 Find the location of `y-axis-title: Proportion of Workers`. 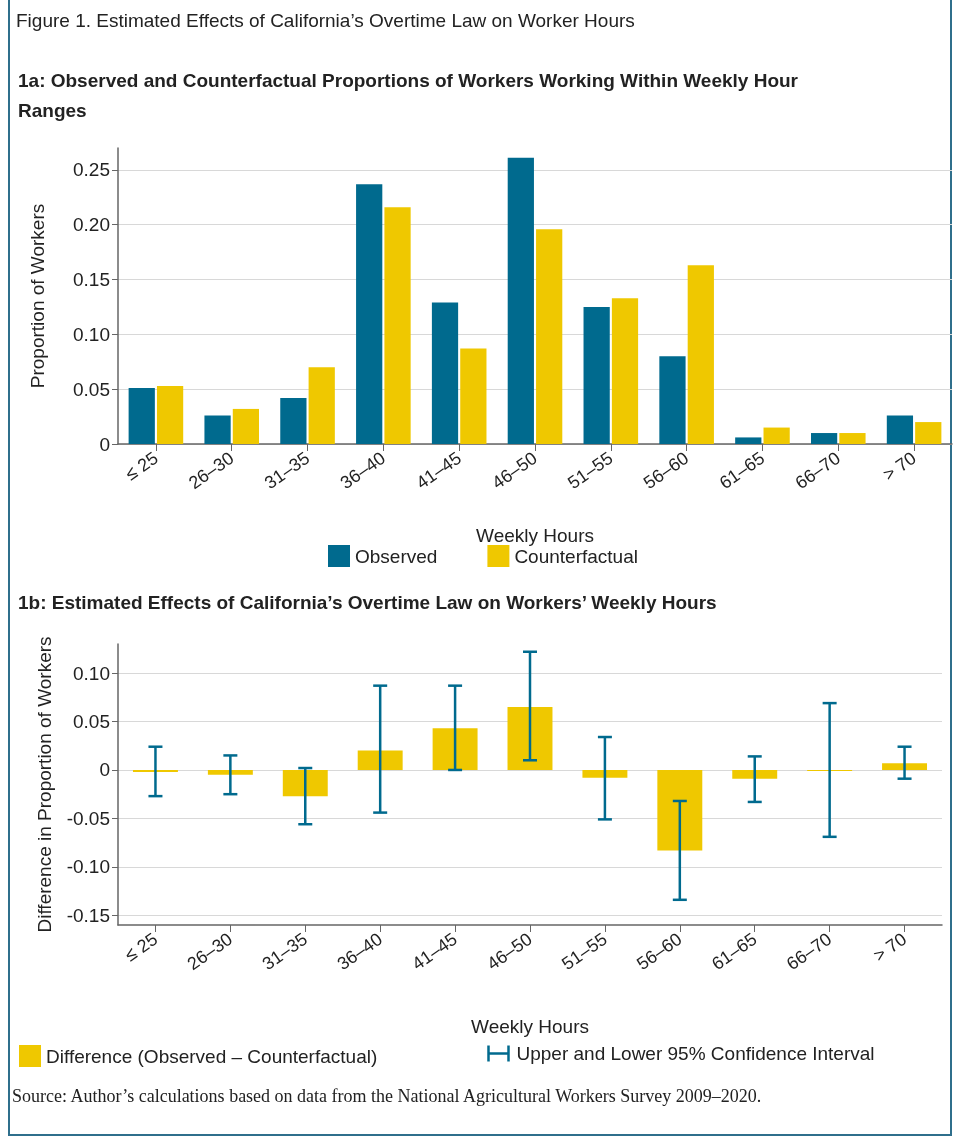

y-axis-title: Proportion of Workers is located at coordinates (37, 296).